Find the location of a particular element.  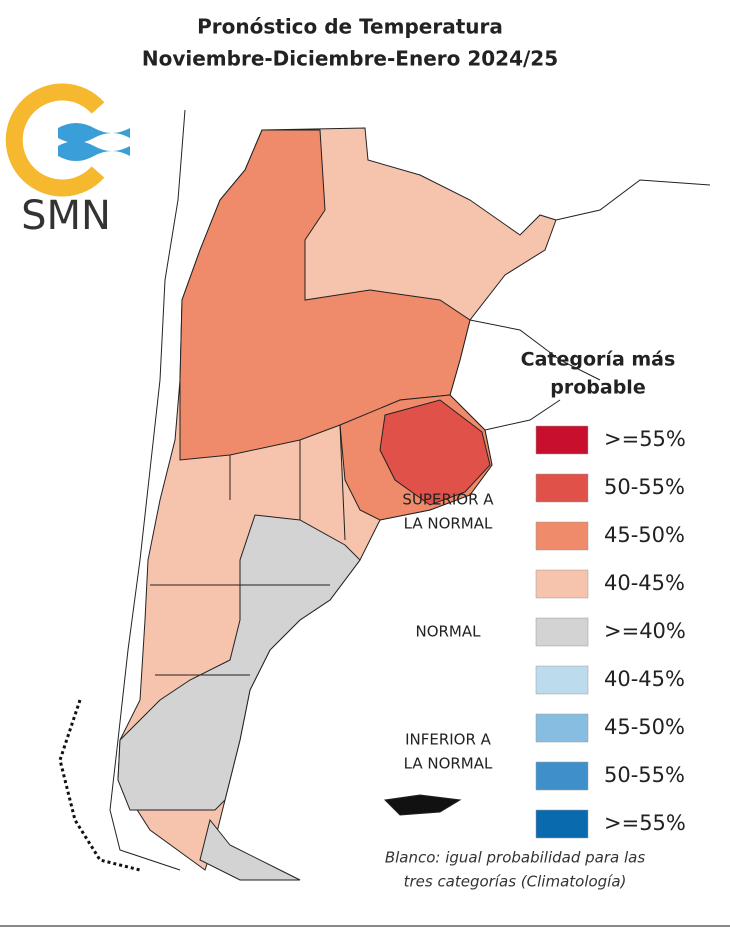

legend-title: probable is located at coordinates (597, 388).